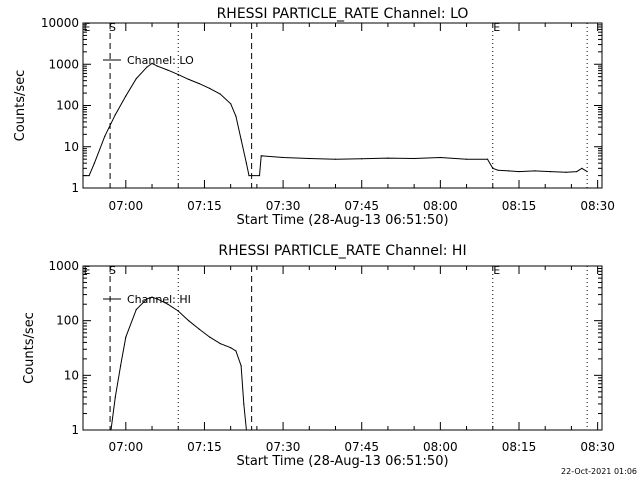 The image size is (640, 485). I want to click on y-tick-label: 100, so click(67, 321).